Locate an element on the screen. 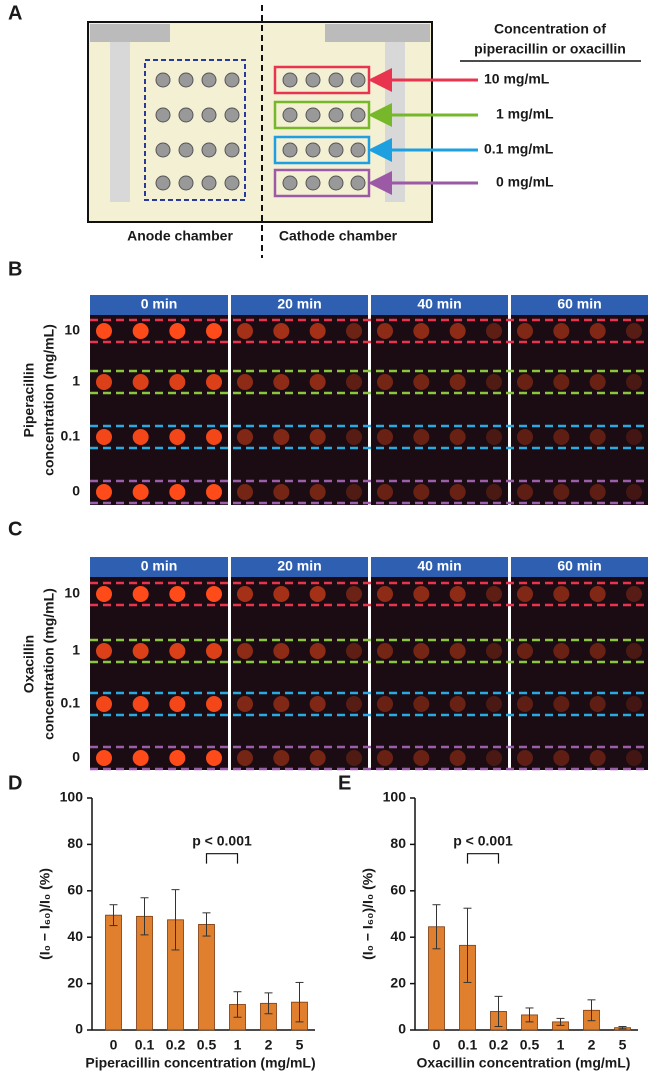  time-label: 0 min is located at coordinates (159, 566).